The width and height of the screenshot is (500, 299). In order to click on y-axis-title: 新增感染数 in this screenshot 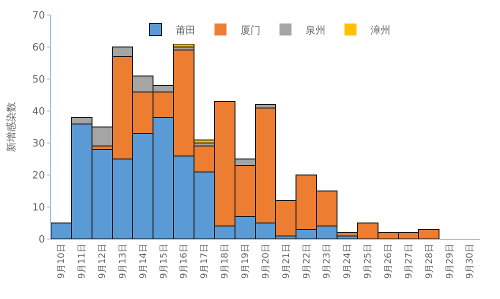, I will do `click(11, 127)`.